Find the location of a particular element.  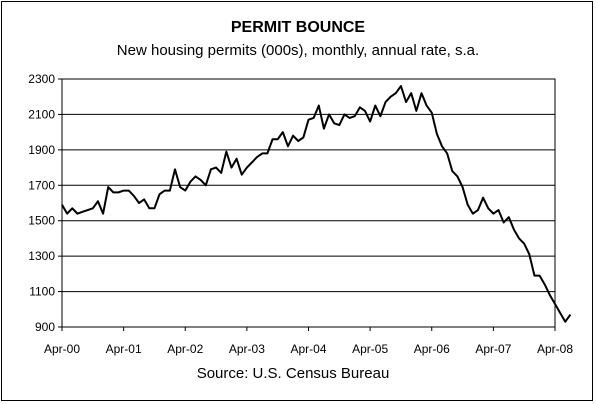

chart-source: Source: U.S. Census Bureau is located at coordinates (293, 373).